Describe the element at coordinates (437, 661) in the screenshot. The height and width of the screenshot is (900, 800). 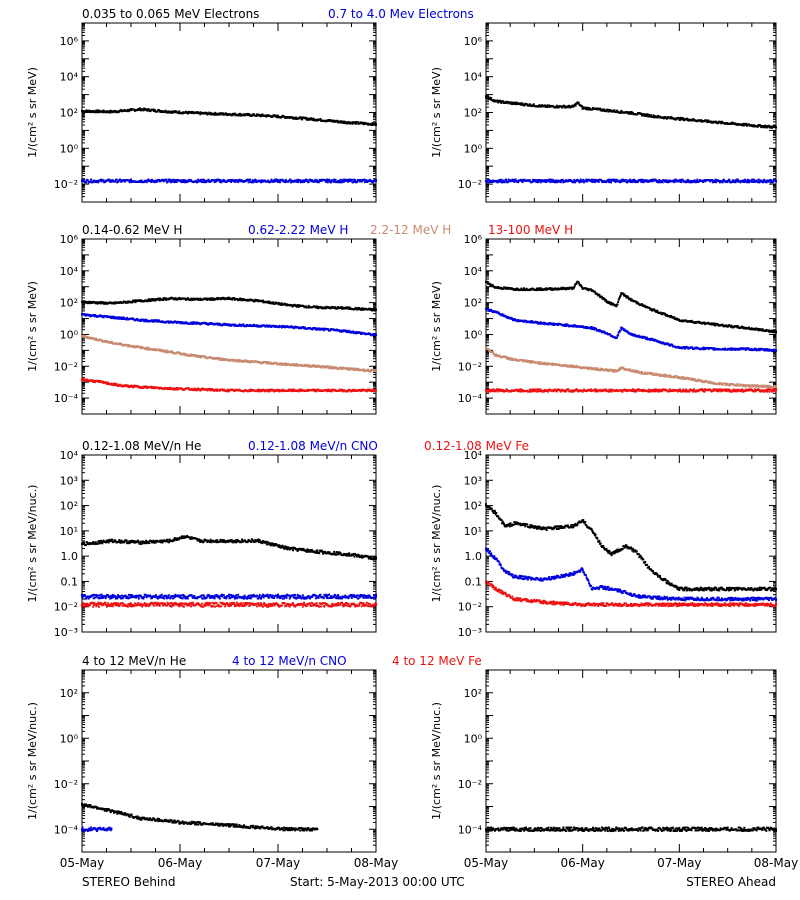
I see `legend-label: 4 to 12 MeV Fe` at that location.